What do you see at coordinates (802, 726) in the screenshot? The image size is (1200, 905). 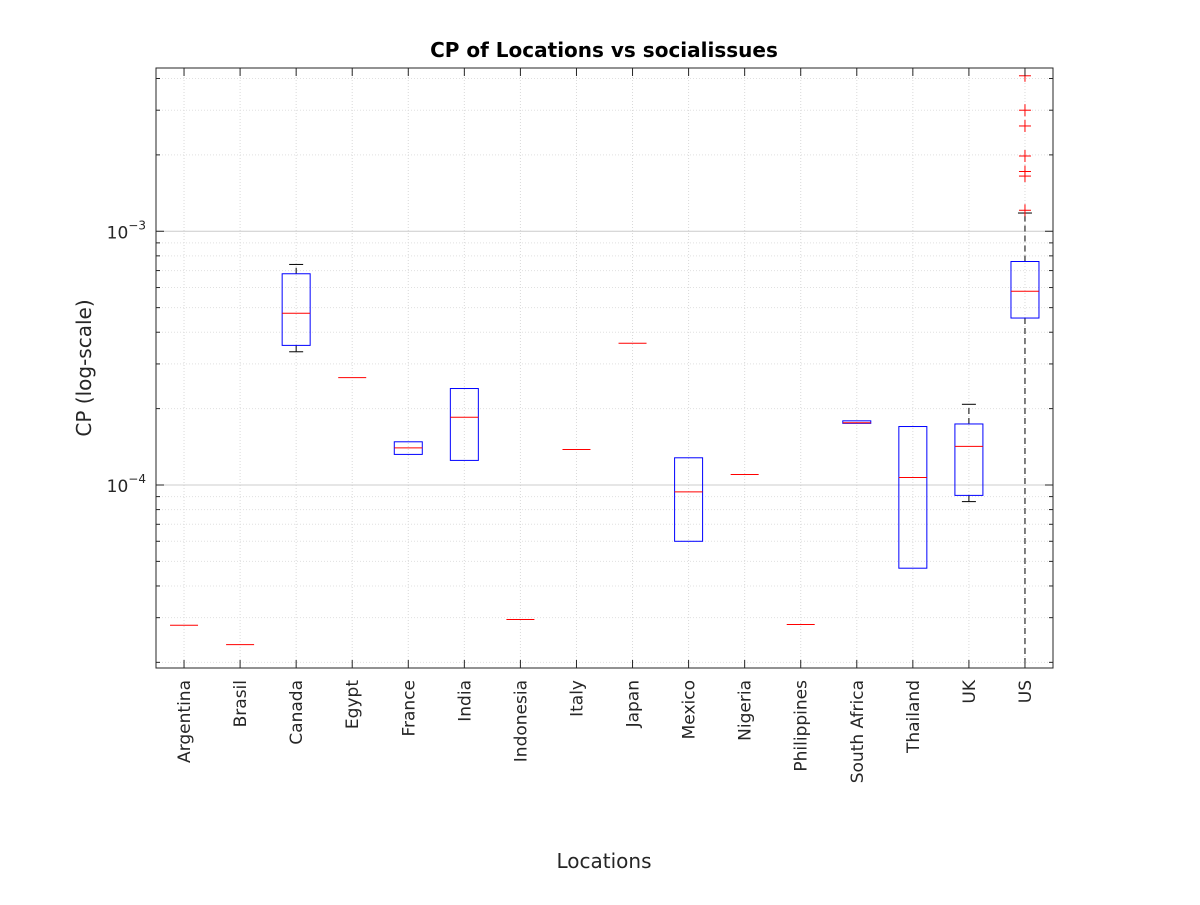 I see `x-tick-label: Philippines` at bounding box center [802, 726].